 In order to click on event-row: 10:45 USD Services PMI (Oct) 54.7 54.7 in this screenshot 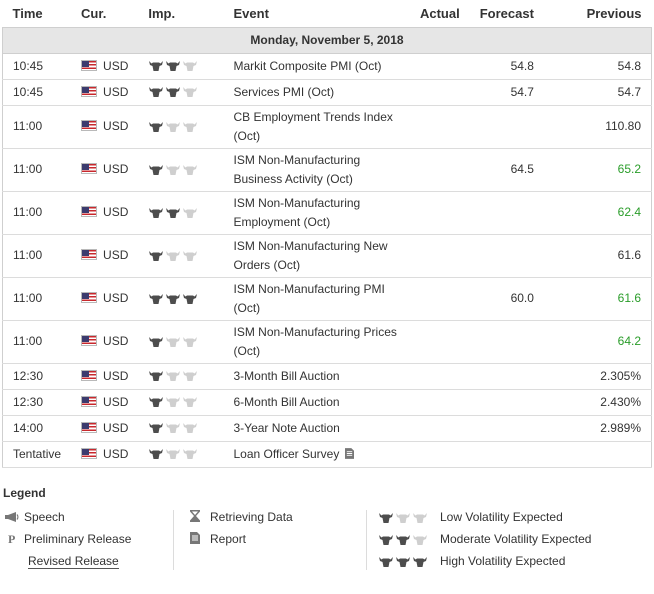, I will do `click(327, 92)`.